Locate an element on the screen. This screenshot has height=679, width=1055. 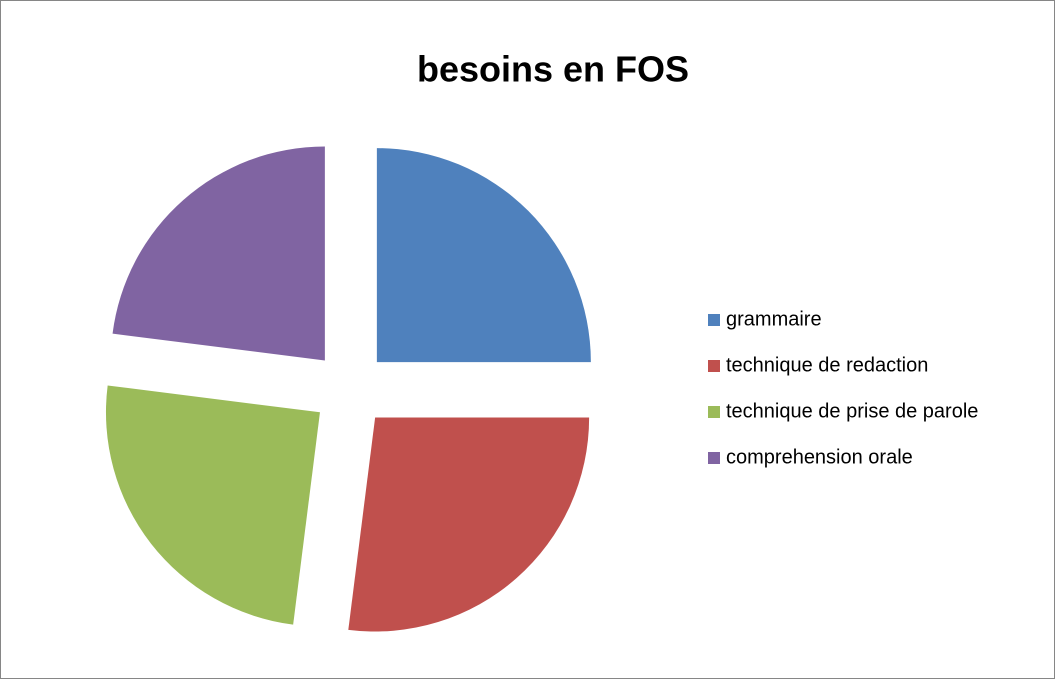
legend-label: technique de prise de parole is located at coordinates (852, 411).